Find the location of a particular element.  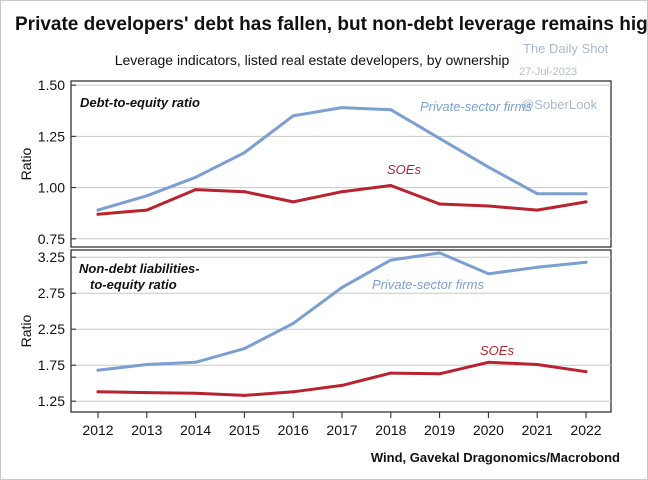

top-y-axis-label: Ratio is located at coordinates (26, 163).